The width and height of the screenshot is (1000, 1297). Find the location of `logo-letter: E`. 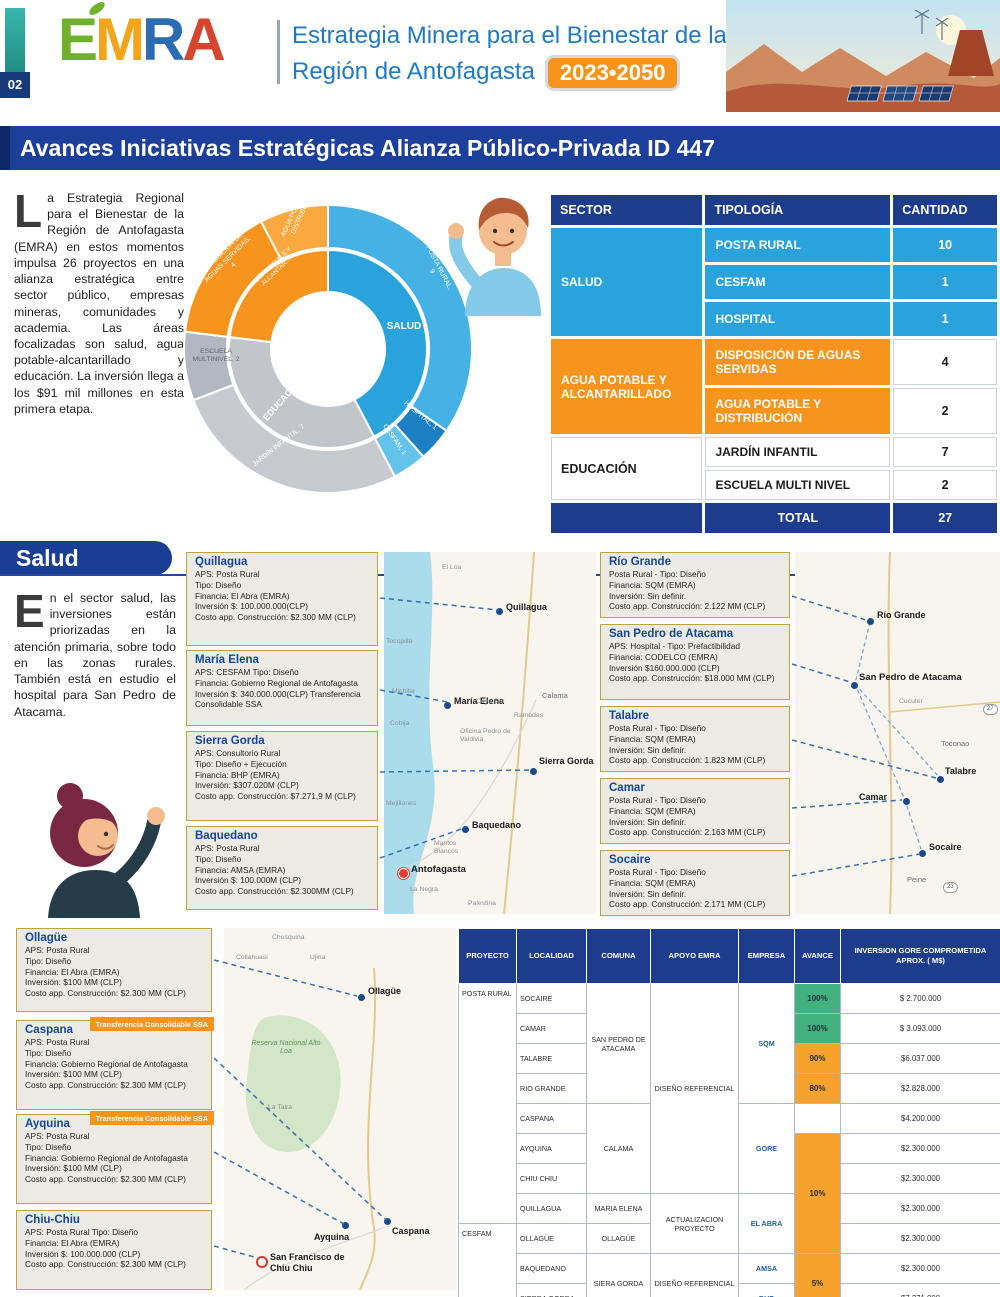

logo-letter: E is located at coordinates (78, 39).